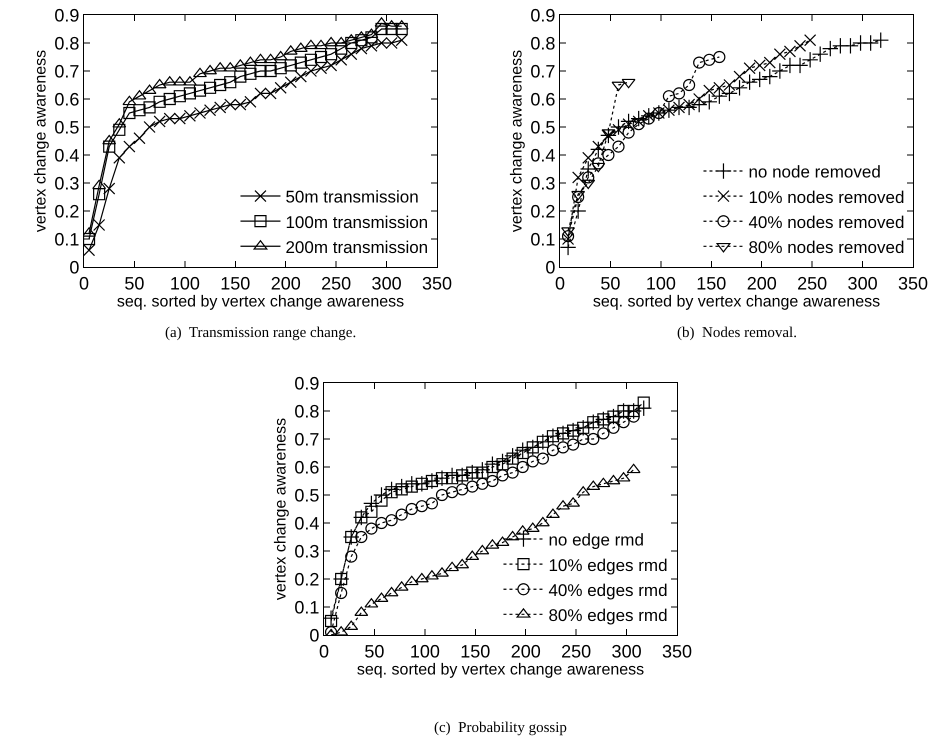 This screenshot has width=946, height=742. Describe the element at coordinates (826, 222) in the screenshot. I see `legend-label: 40% nodes removed` at that location.